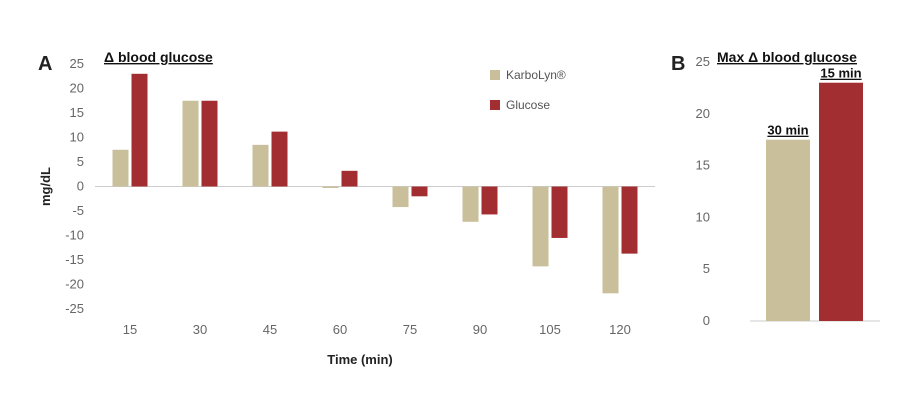 The image size is (899, 398). Describe the element at coordinates (270, 329) in the screenshot. I see `x-tick-label: 45` at that location.